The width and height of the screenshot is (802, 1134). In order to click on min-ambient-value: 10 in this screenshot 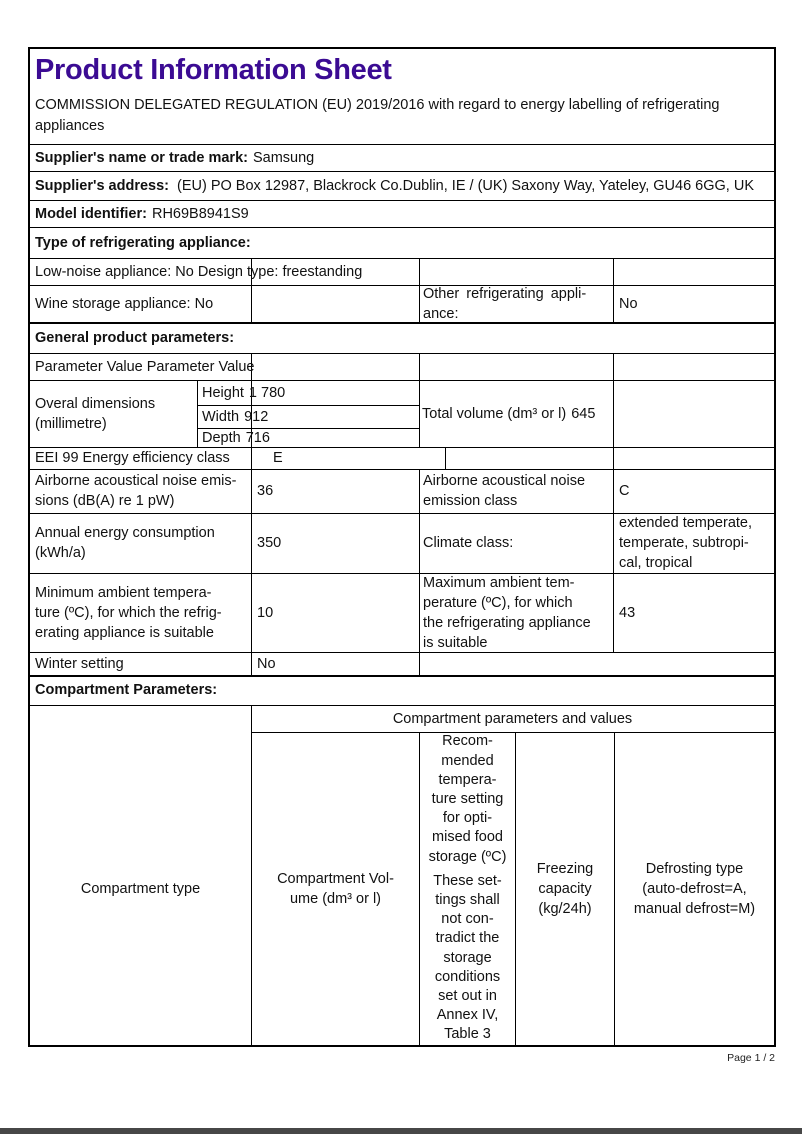, I will do `click(265, 612)`.